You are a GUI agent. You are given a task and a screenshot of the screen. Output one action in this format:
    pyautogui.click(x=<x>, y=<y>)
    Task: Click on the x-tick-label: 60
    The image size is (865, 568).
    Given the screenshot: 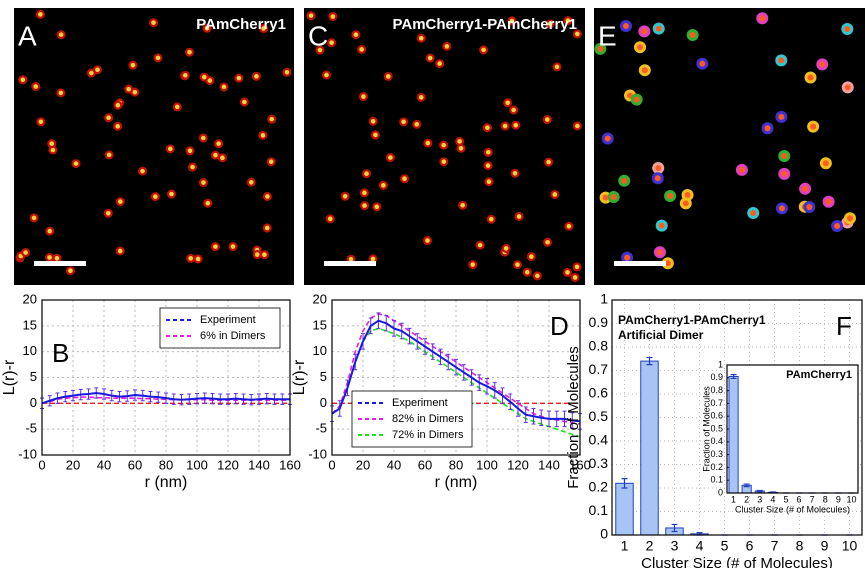 What is the action you would take?
    pyautogui.click(x=135, y=464)
    